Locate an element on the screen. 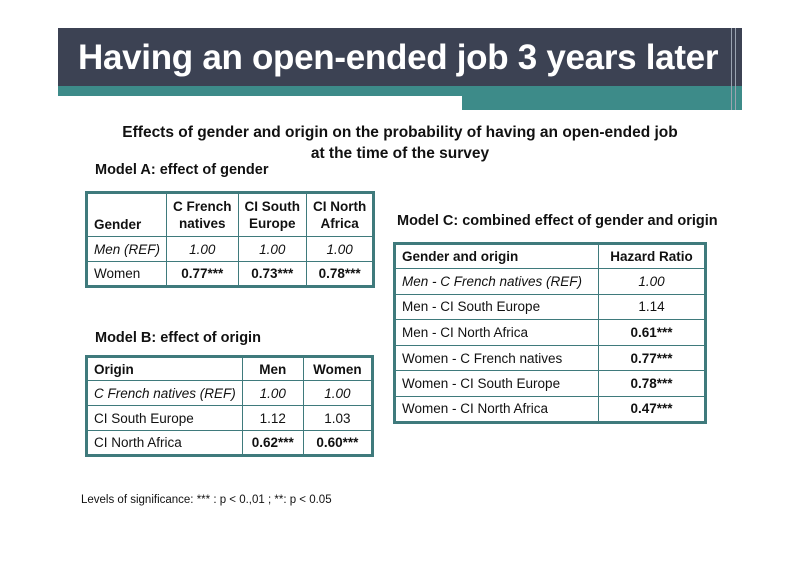 This screenshot has width=800, height=566. column-header: Women is located at coordinates (338, 368).